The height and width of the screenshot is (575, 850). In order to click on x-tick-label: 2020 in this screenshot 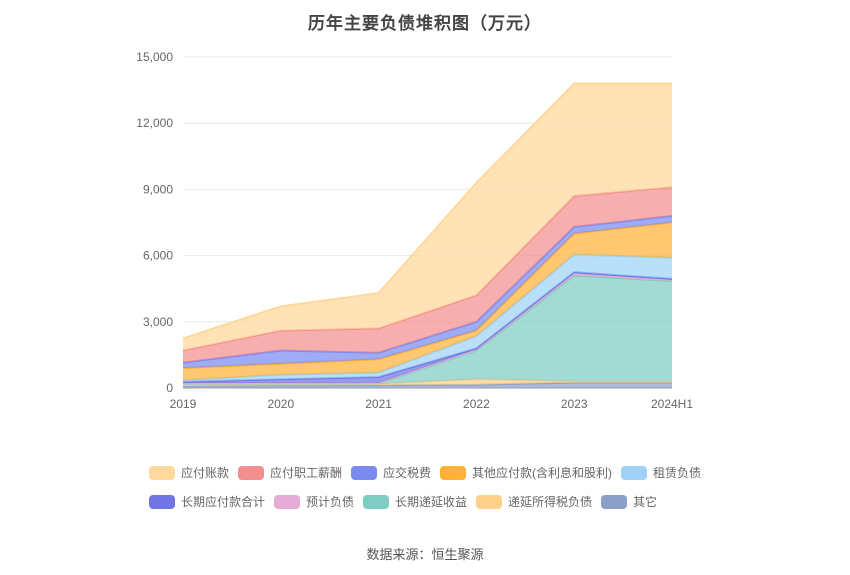, I will do `click(280, 404)`.